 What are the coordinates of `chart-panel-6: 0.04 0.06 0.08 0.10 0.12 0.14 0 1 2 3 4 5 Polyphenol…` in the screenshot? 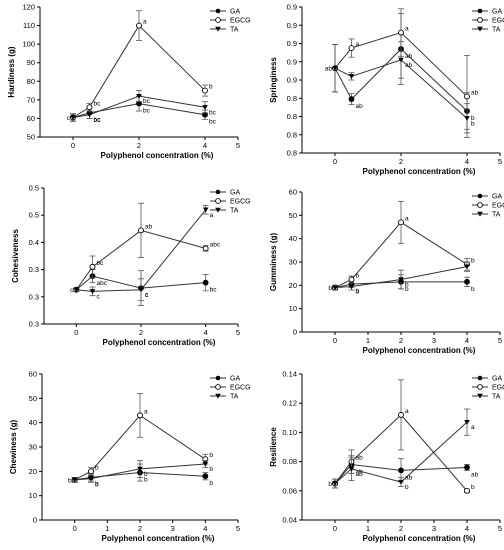 It's located at (386, 457).